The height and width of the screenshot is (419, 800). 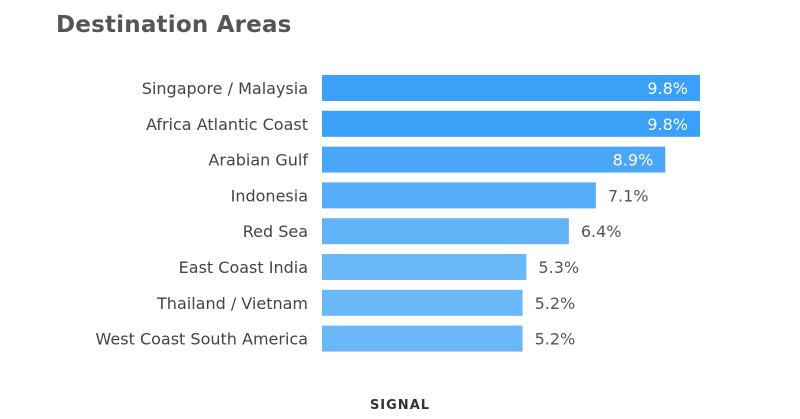 I want to click on signal-logo: SIGNAL, so click(x=400, y=405).